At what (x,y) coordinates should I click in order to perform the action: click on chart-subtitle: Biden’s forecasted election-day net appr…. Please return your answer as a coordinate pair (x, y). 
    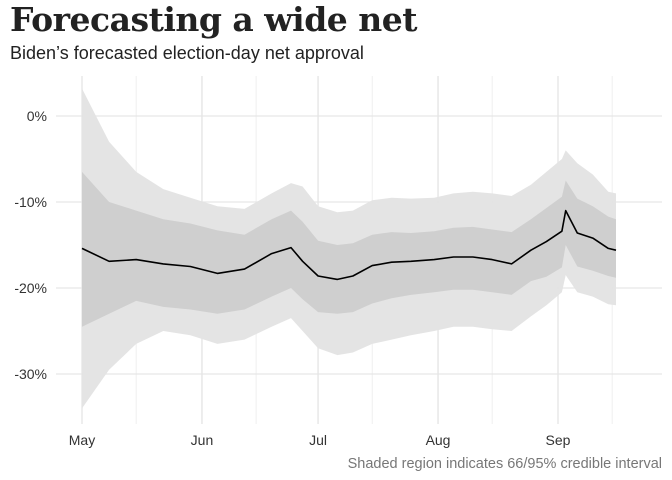
    Looking at the image, I should click on (187, 53).